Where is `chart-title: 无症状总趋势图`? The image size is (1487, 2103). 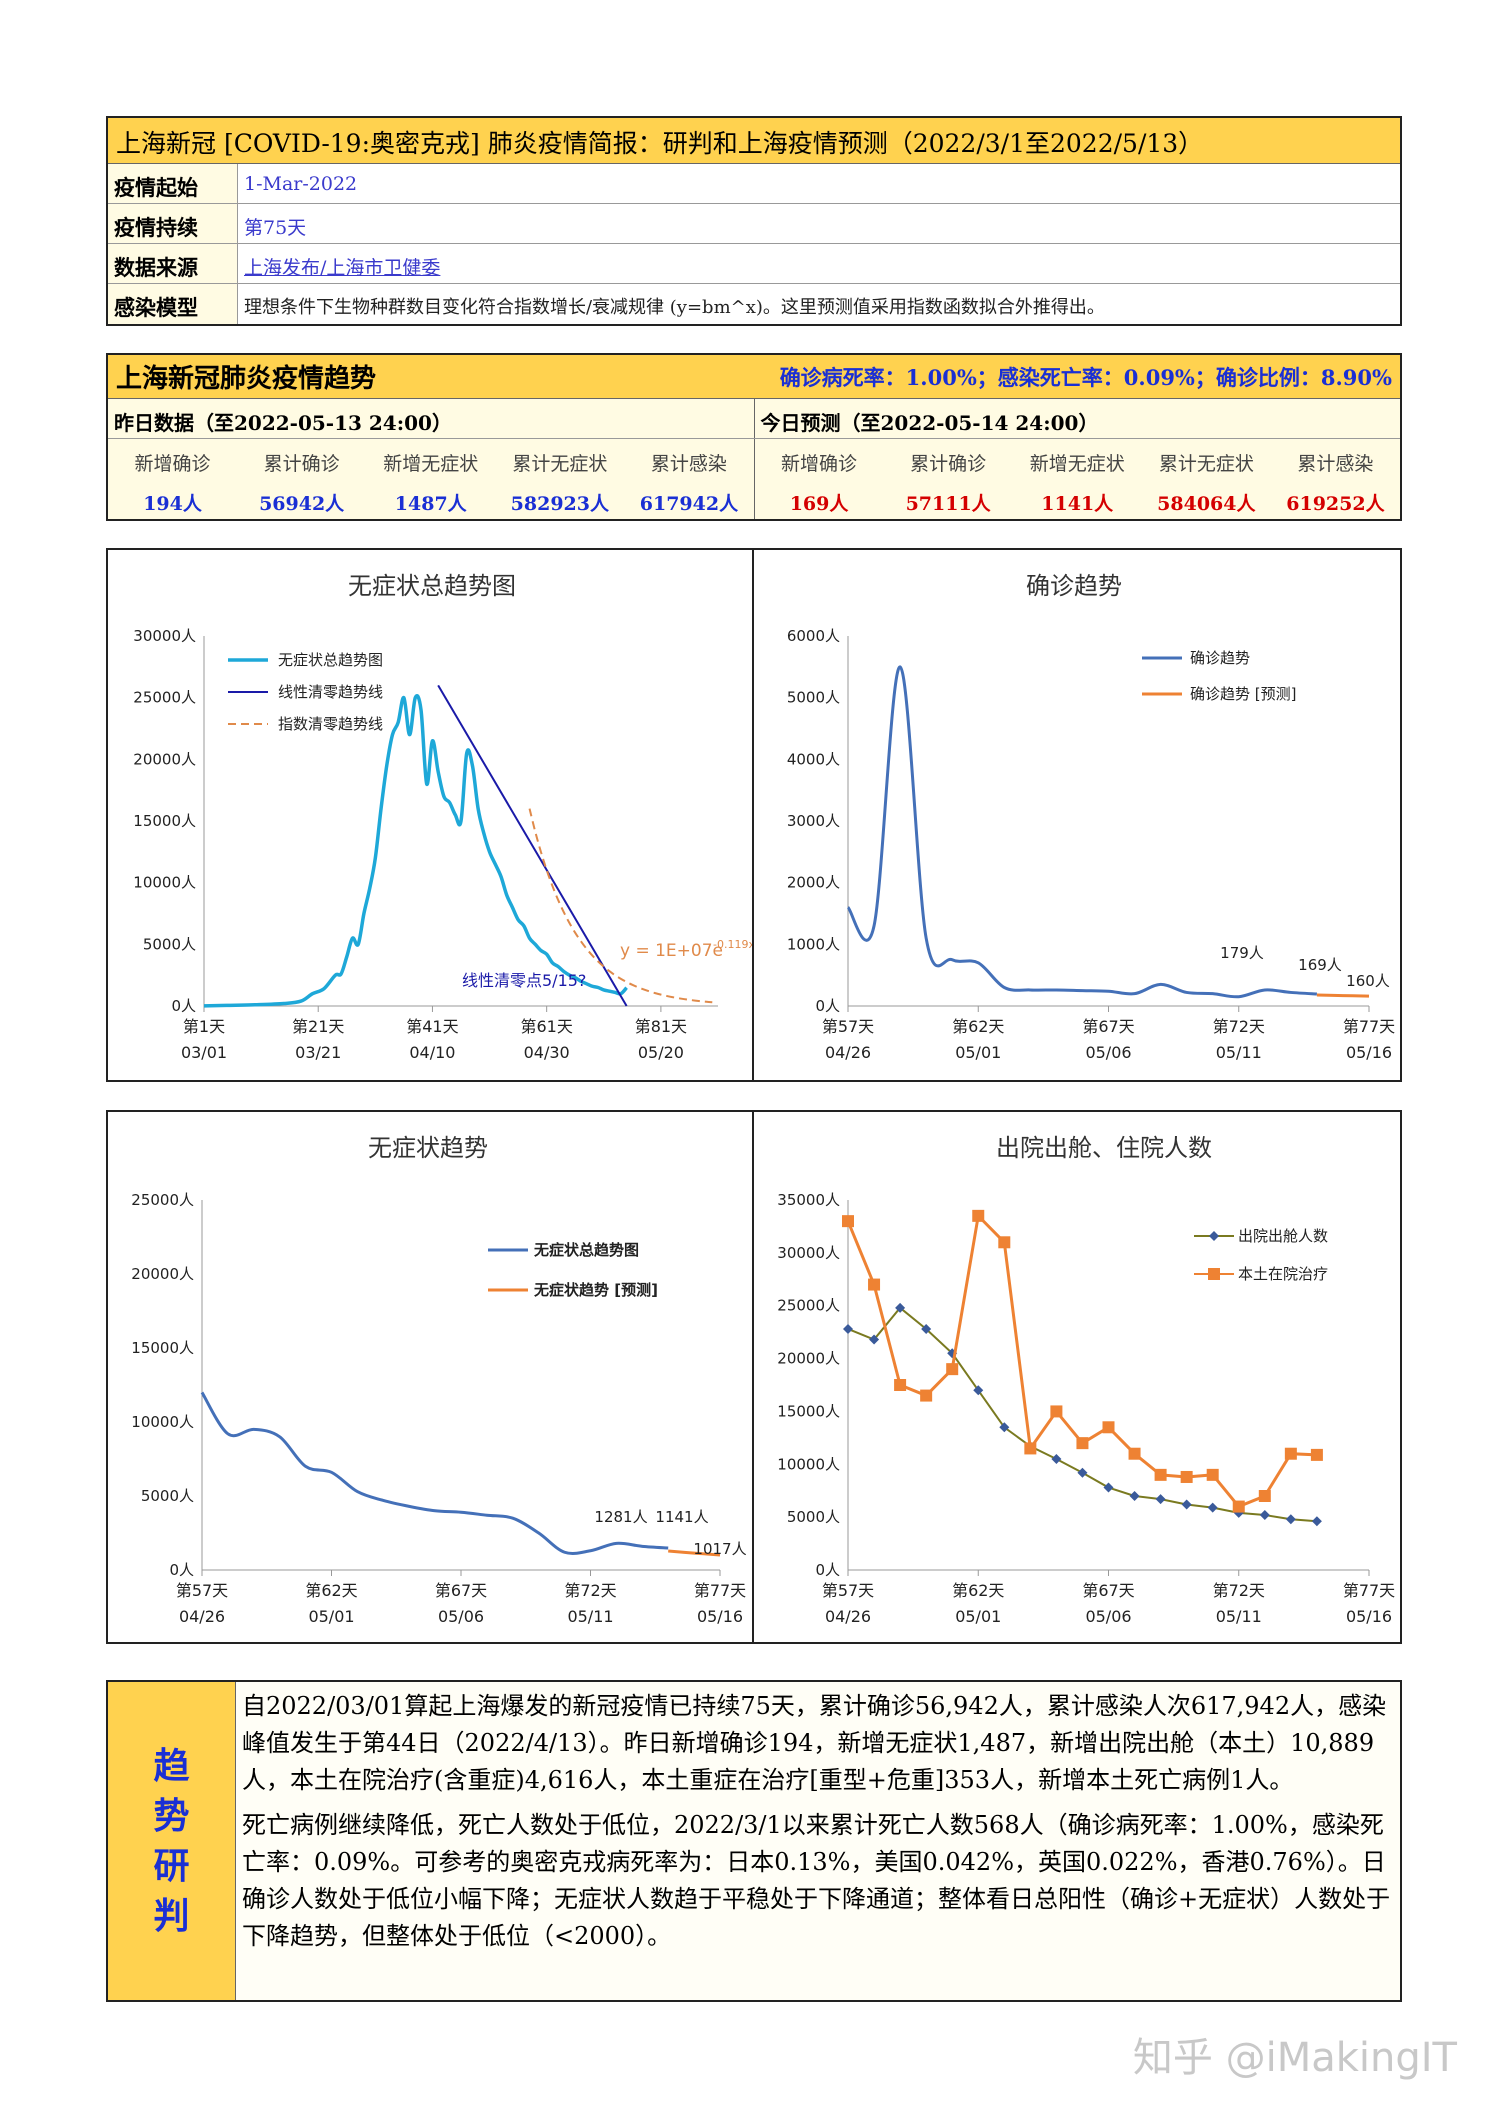
chart-title: 无症状总趋势图 is located at coordinates (432, 586).